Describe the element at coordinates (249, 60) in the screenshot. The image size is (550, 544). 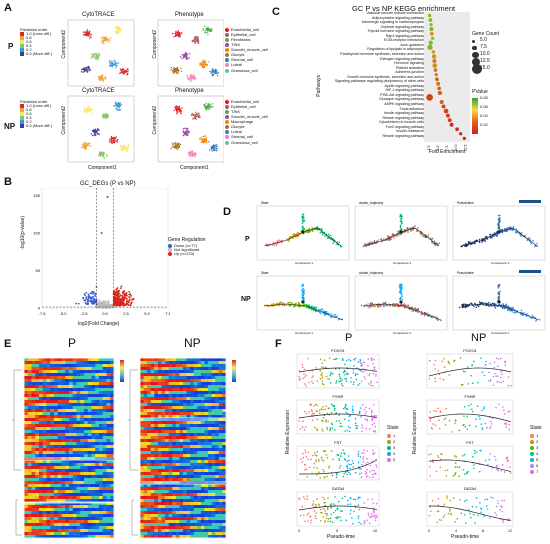
I see `pheno-legend-p-item: Stromal_cell` at that location.